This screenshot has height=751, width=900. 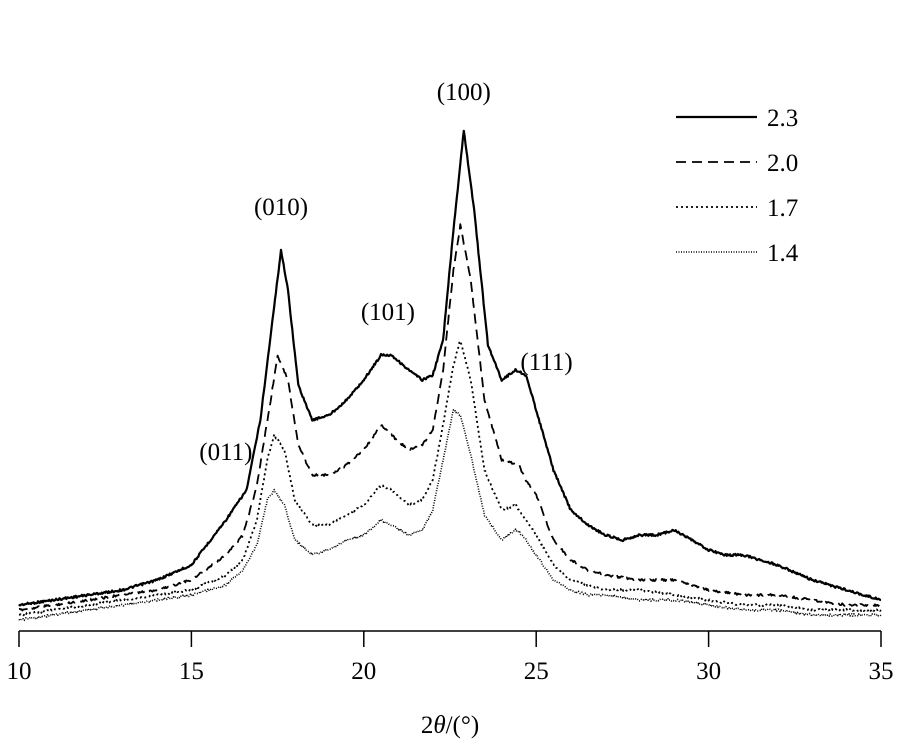 What do you see at coordinates (782, 208) in the screenshot?
I see `legend-label-1.7: 1.7` at bounding box center [782, 208].